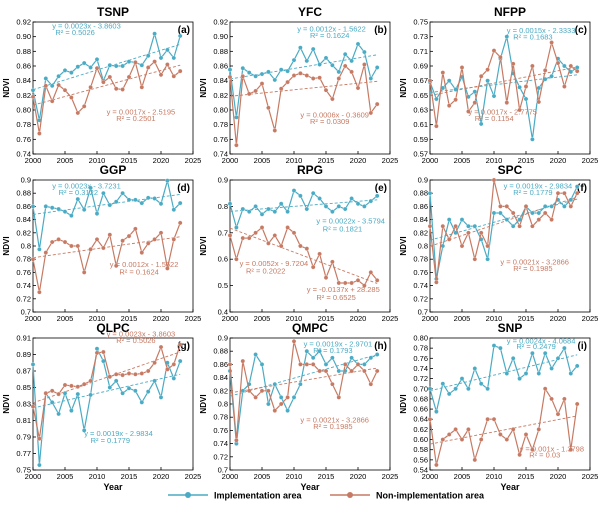  I want to click on panel-ggp-series-line-non-implementation, so click(106, 257).